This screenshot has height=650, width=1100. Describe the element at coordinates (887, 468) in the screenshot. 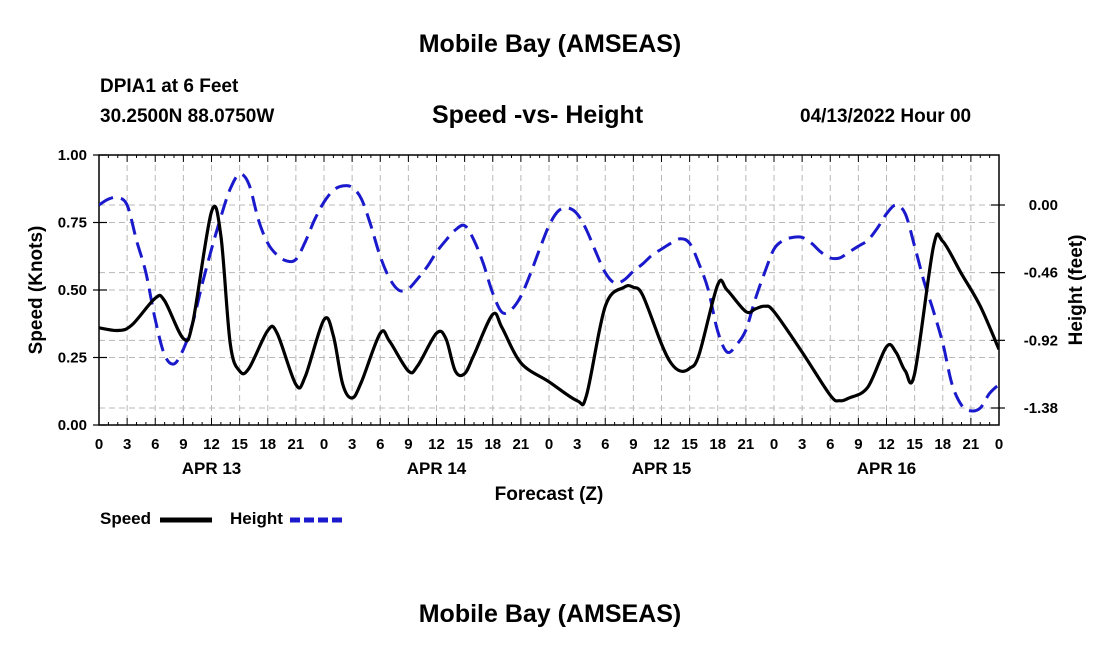

I see `x-date-label: APR 16` at that location.